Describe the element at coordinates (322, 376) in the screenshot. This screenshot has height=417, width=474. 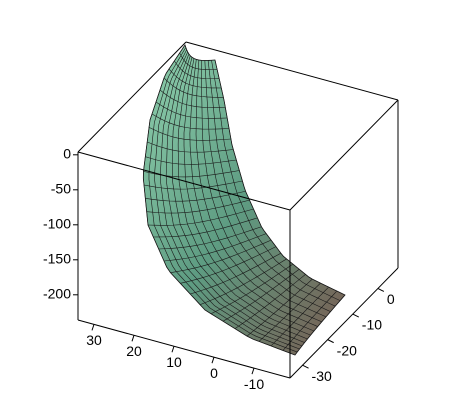
I see `y-tick-label: -30` at that location.